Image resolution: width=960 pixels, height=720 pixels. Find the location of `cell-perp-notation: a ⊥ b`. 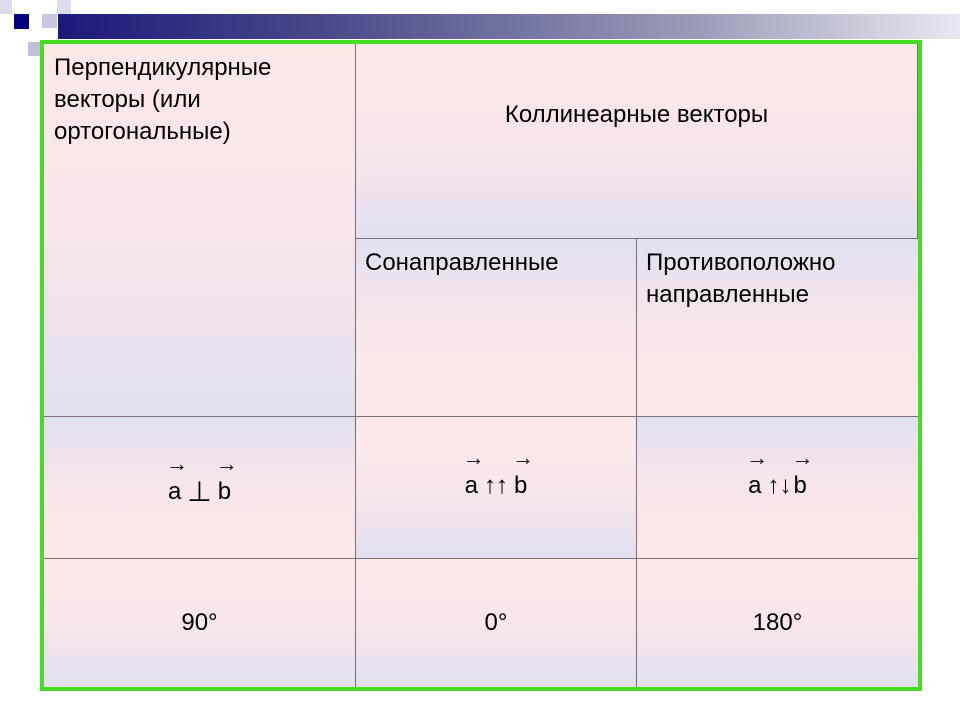

cell-perp-notation: a ⊥ b is located at coordinates (200, 488).